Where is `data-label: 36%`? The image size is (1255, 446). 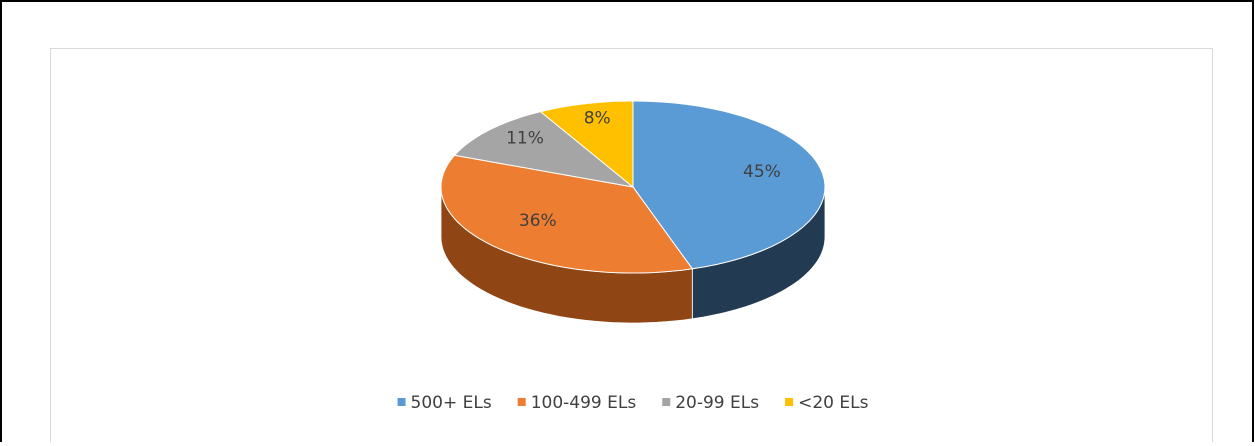 data-label: 36% is located at coordinates (538, 221).